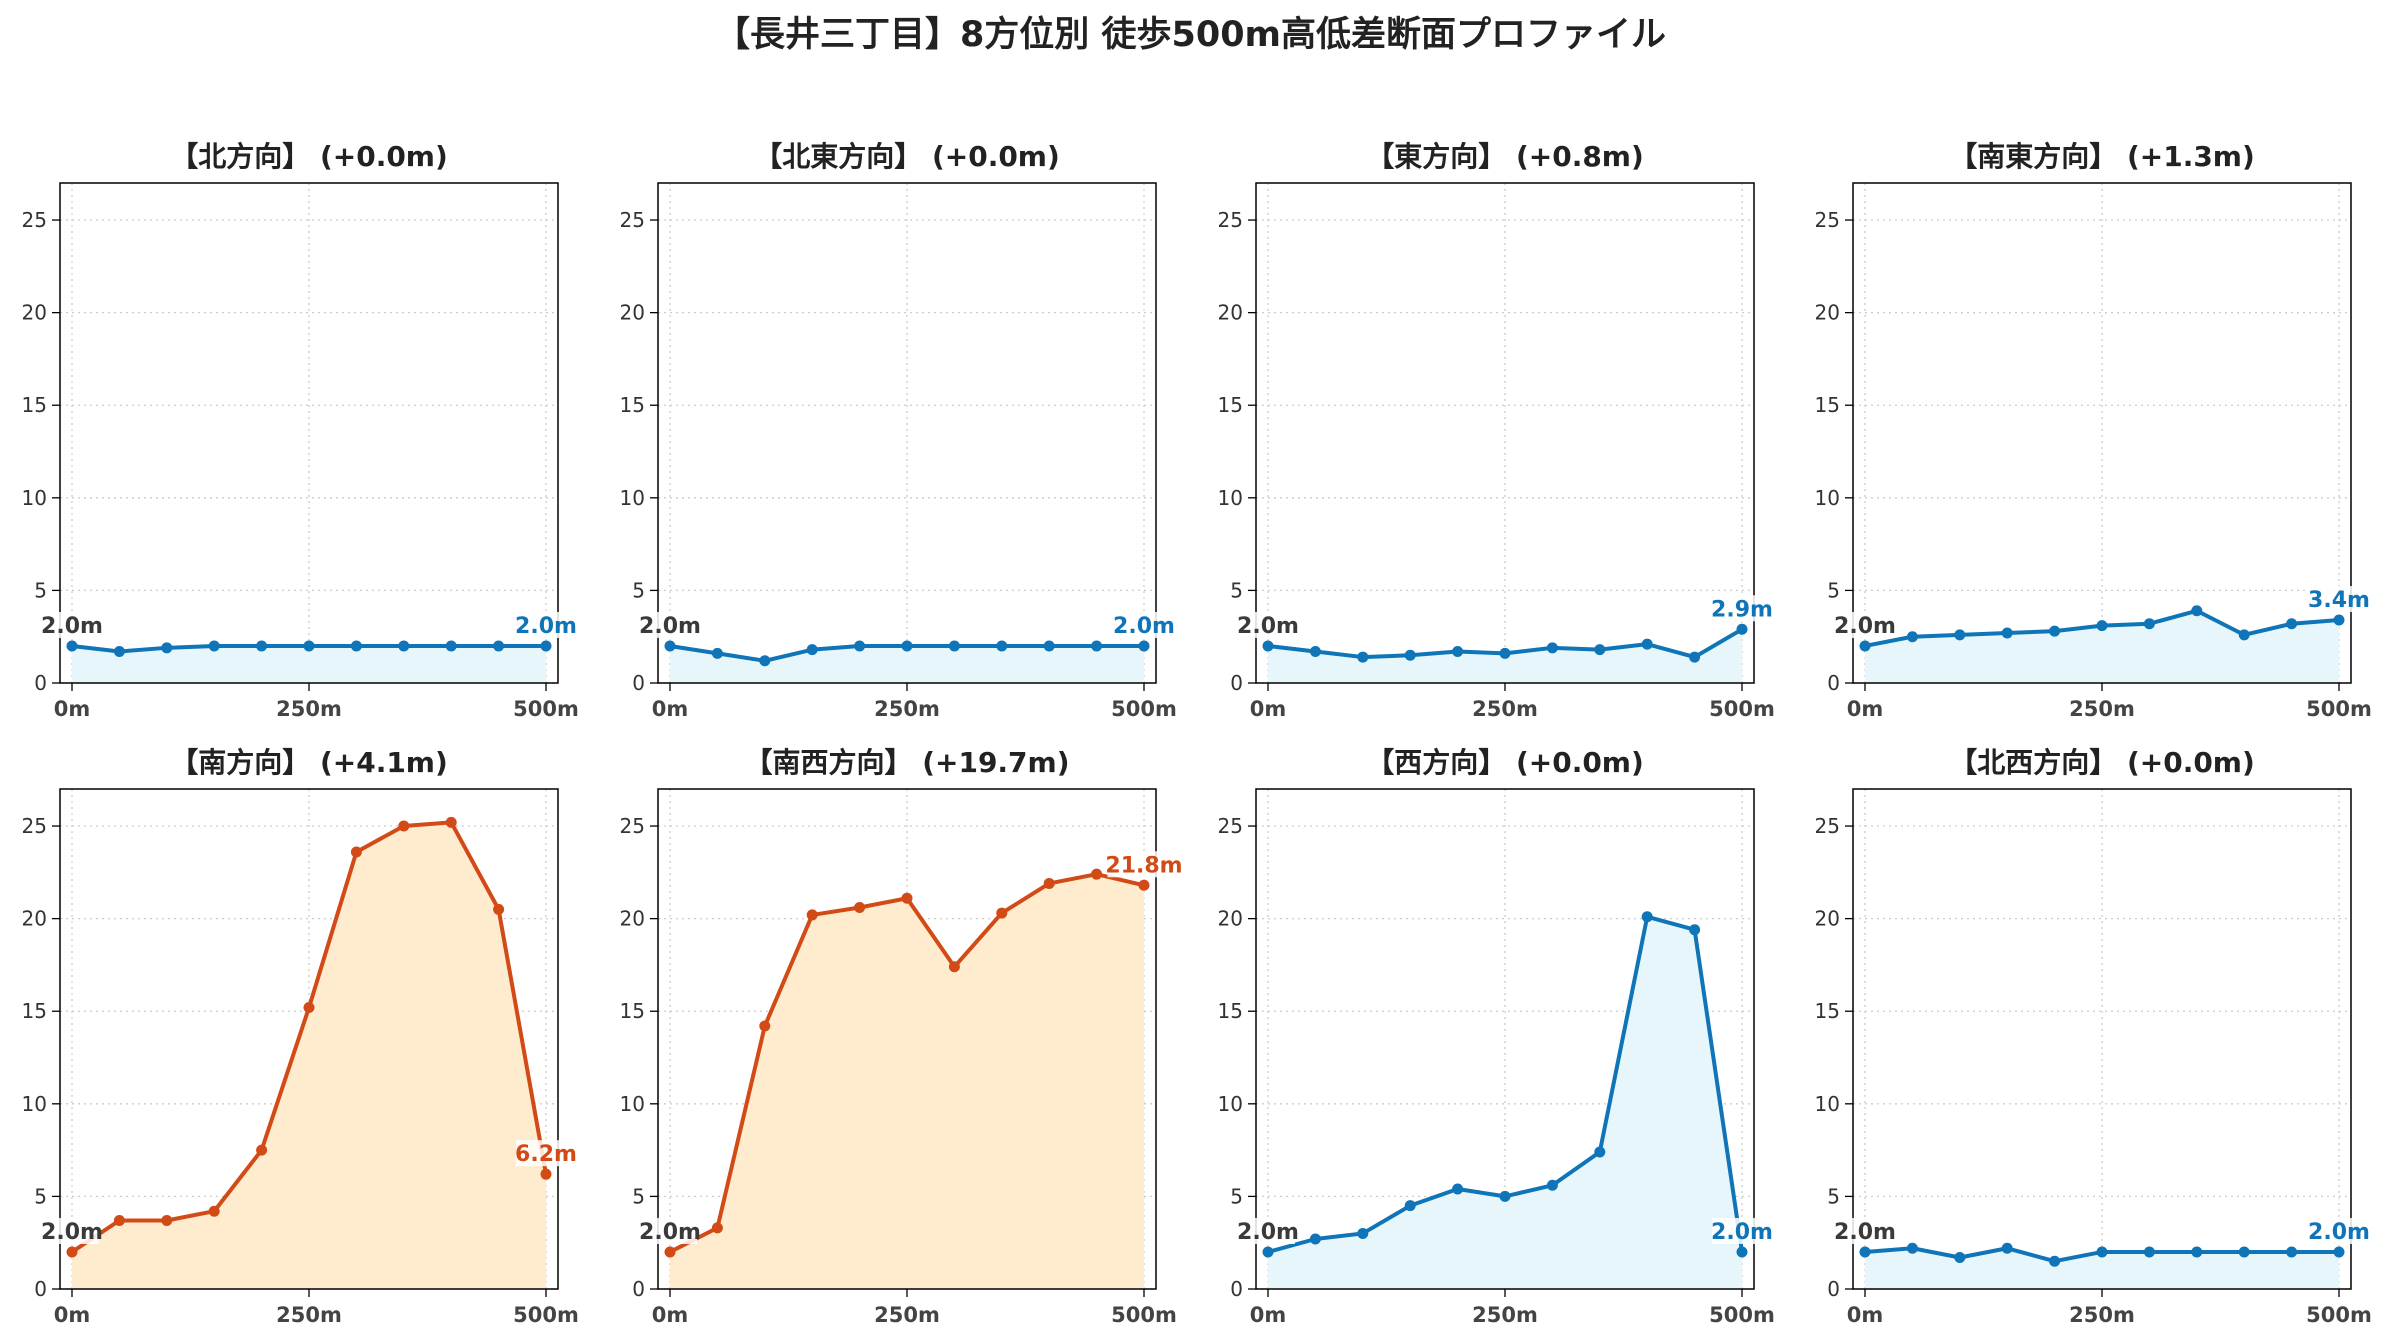 This screenshot has width=2381, height=1340. I want to click on end-elevation-label: 21.8m, so click(1143, 865).